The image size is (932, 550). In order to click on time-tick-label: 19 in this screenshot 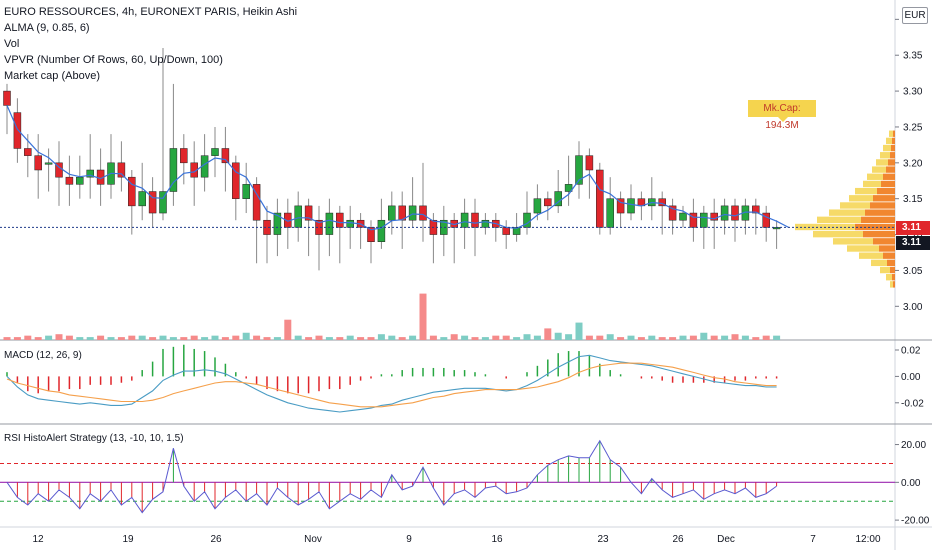, I will do `click(128, 539)`.